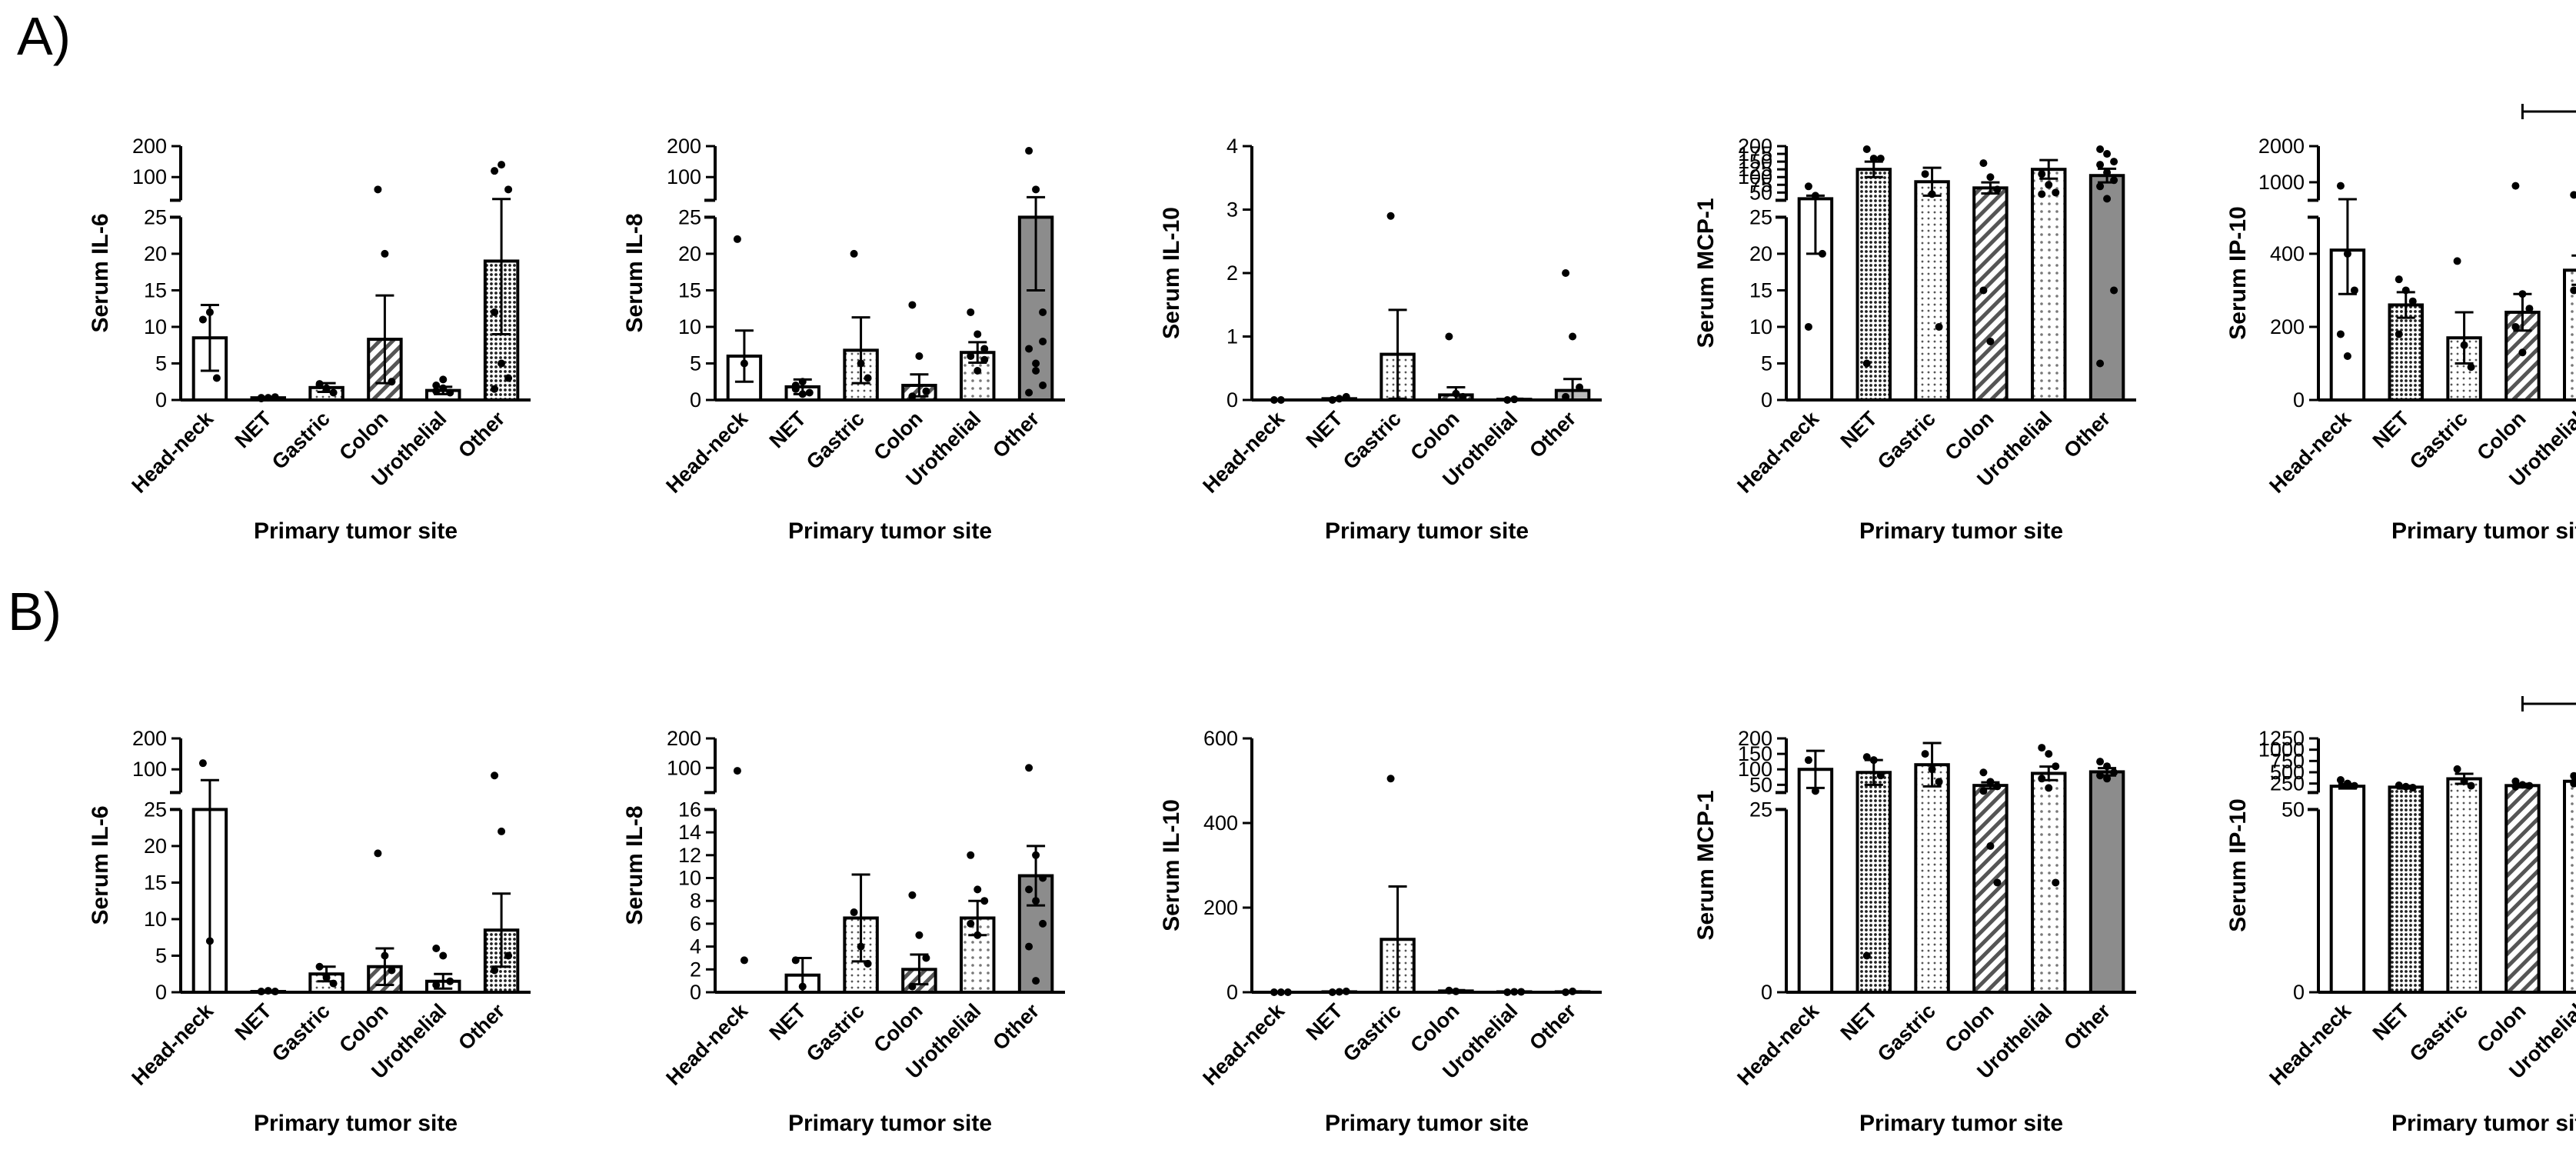 This screenshot has width=2576, height=1153. Describe the element at coordinates (1171, 865) in the screenshot. I see `y-axis-label: Serum IL-10` at that location.